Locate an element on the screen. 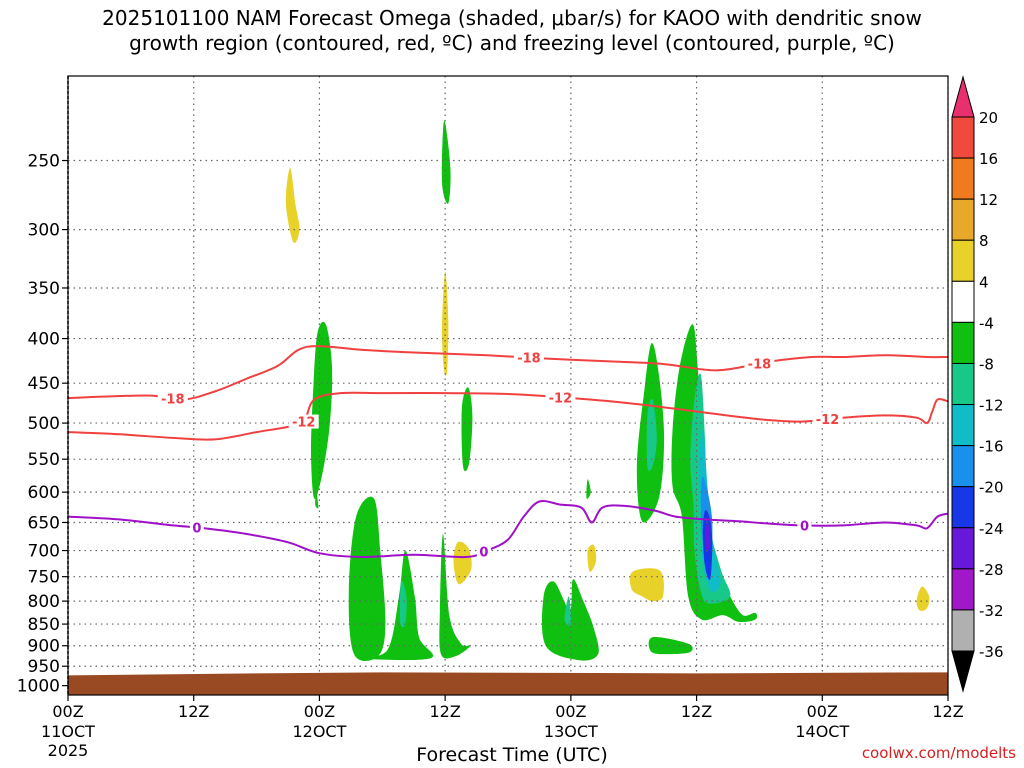 This screenshot has width=1024, height=768. y-tick-label: 800 is located at coordinates (44, 602).